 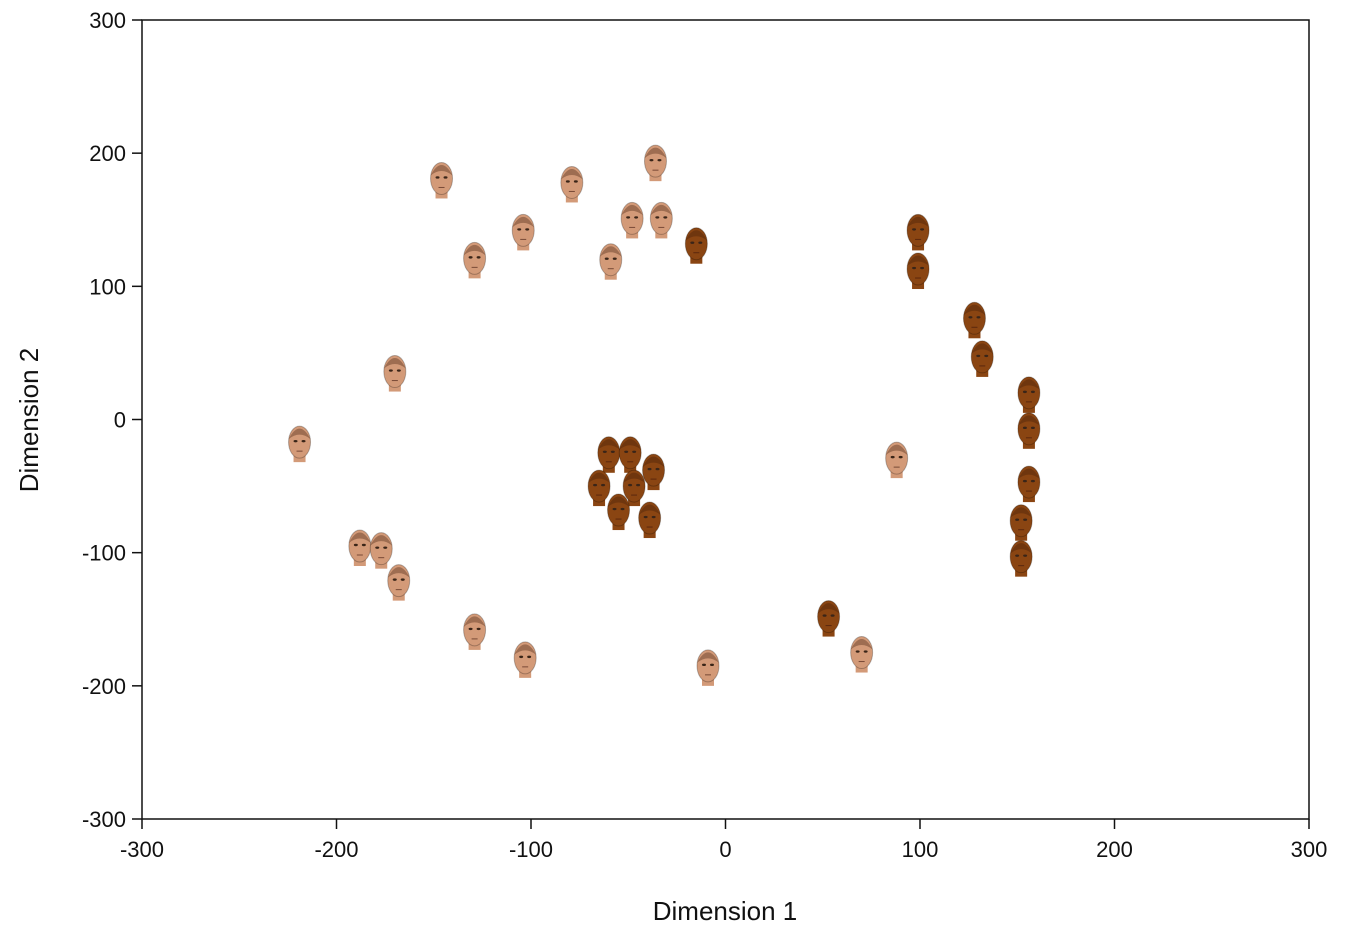 What do you see at coordinates (725, 849) in the screenshot?
I see `x-tick-label: 0` at bounding box center [725, 849].